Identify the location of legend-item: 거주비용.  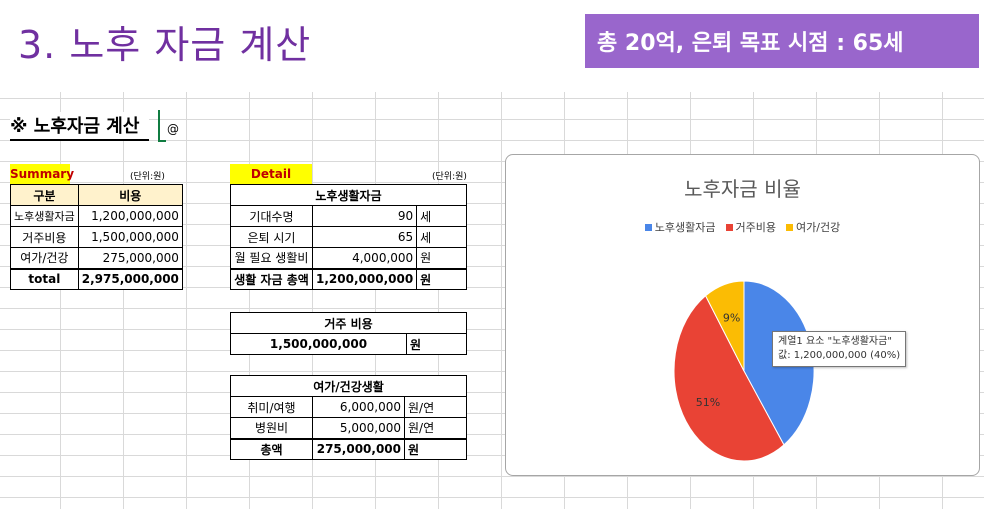
(751, 227).